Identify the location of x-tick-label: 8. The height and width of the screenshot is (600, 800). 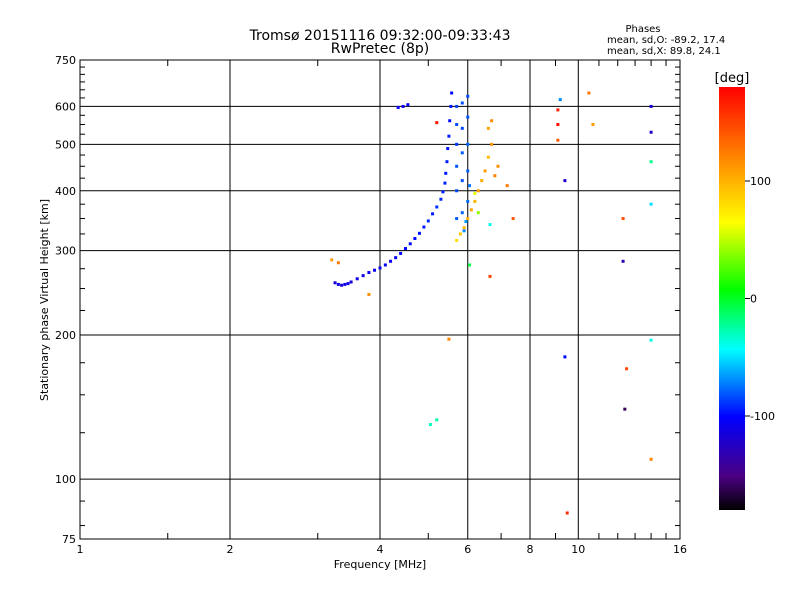
(530, 549).